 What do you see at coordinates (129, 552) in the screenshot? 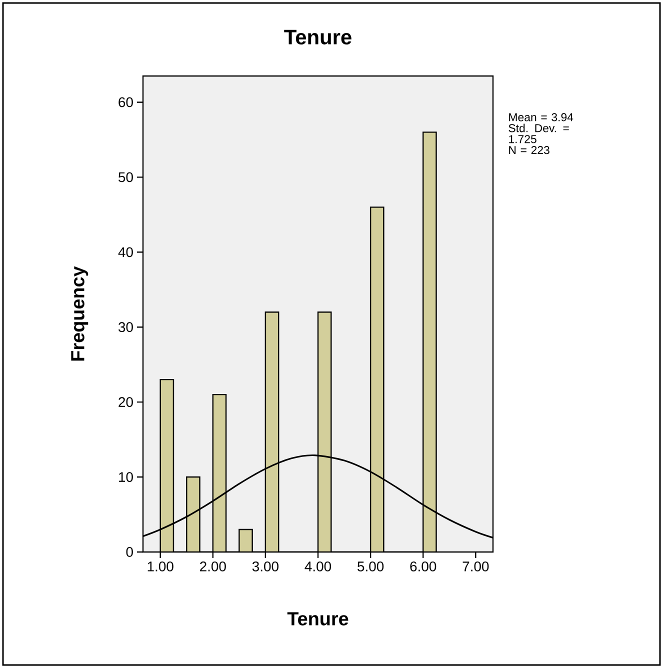
I see `y-tick-label: 0` at bounding box center [129, 552].